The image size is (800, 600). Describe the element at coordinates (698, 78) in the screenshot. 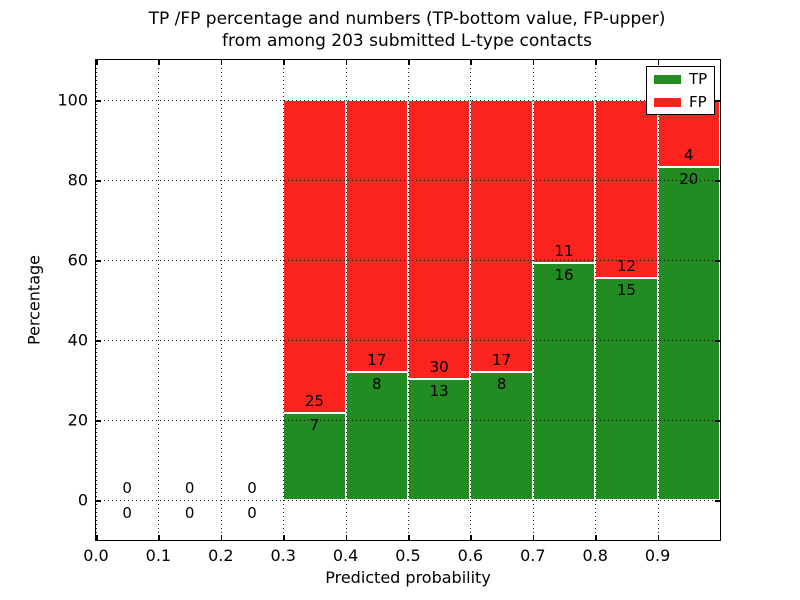

I see `legend-label-tp: TP` at that location.